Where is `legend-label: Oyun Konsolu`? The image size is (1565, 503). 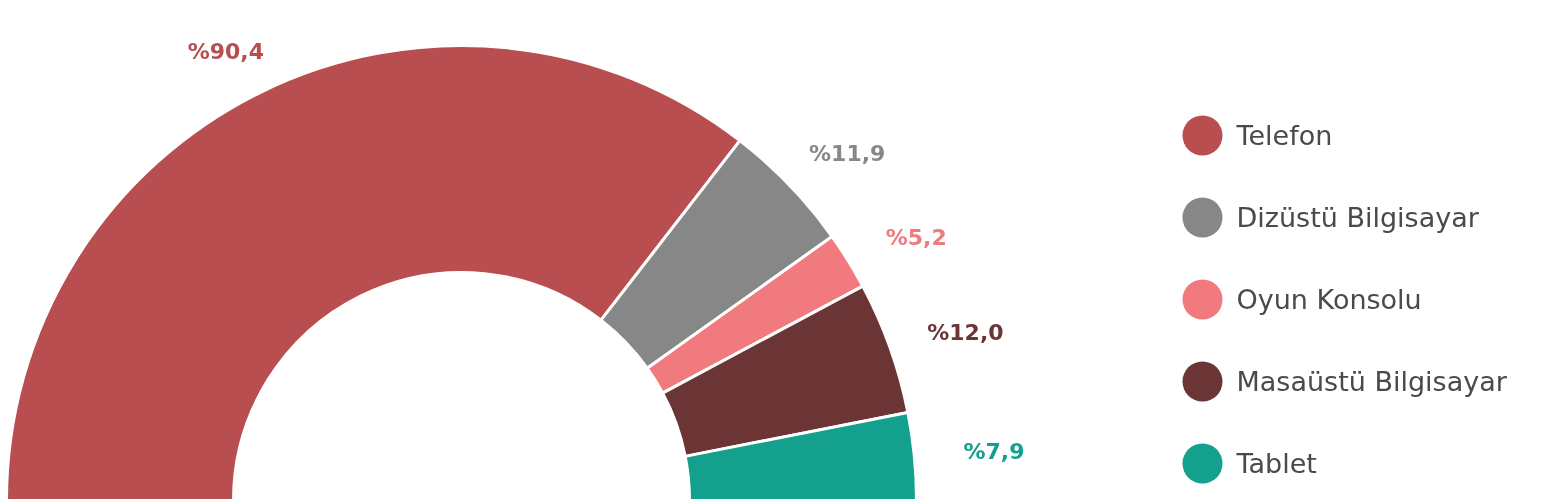
legend-label: Oyun Konsolu is located at coordinates (1329, 299).